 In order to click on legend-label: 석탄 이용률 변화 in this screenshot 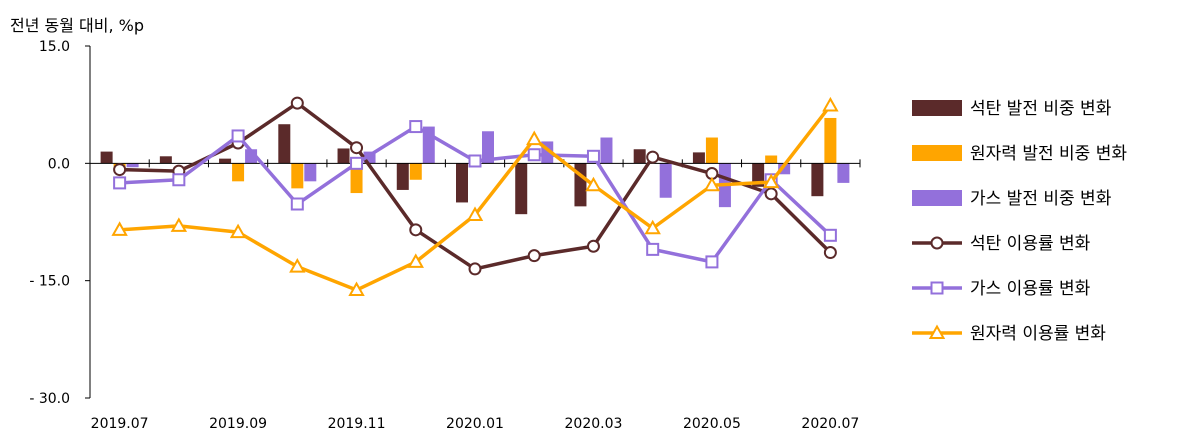, I will do `click(1030, 244)`.